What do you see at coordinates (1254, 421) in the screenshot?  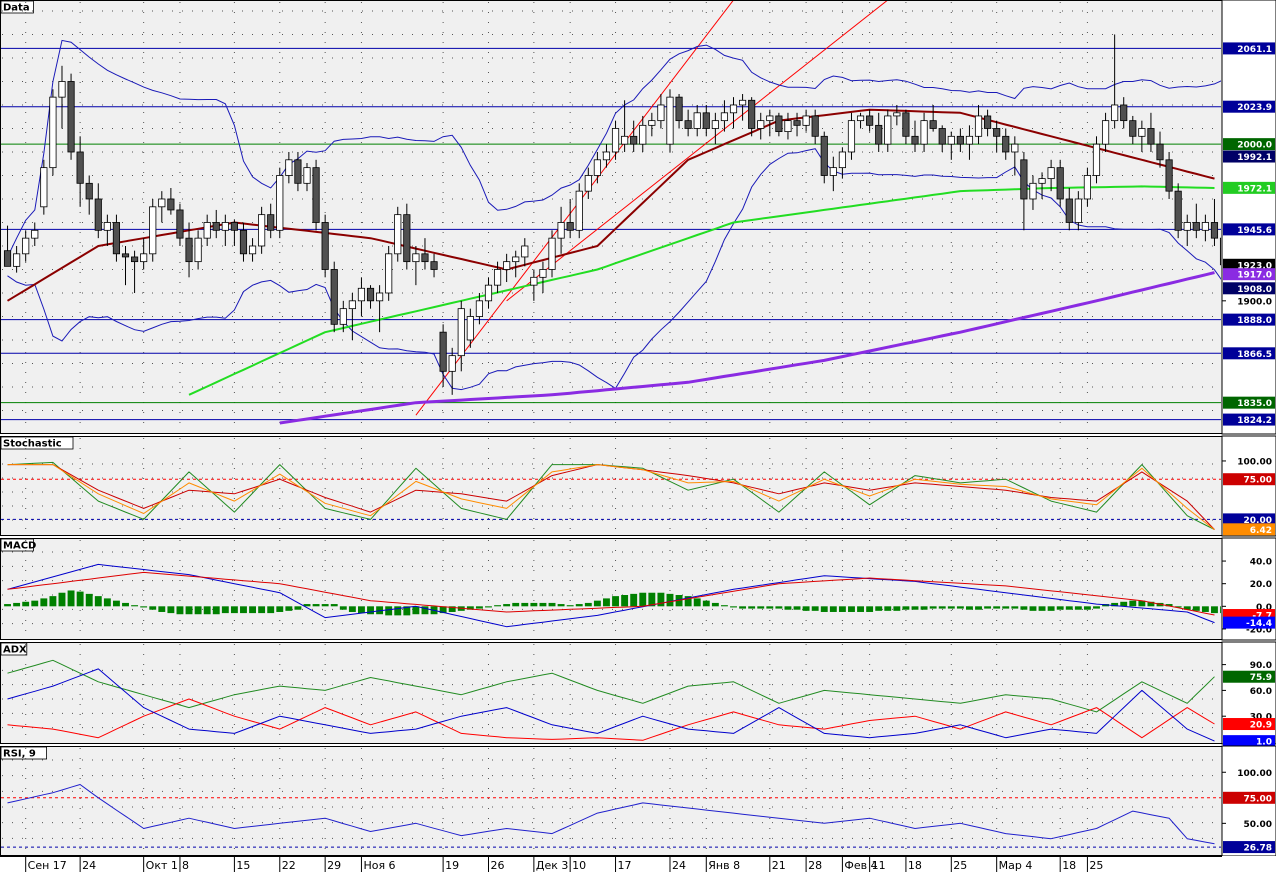 I see `value-tag-label: 1824.2` at bounding box center [1254, 421].